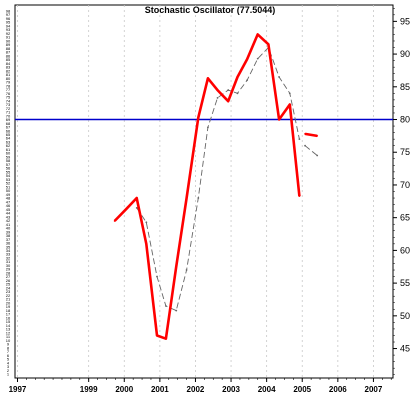 This screenshot has width=420, height=400. I want to click on left-tick-label: 81, so click(8, 74).